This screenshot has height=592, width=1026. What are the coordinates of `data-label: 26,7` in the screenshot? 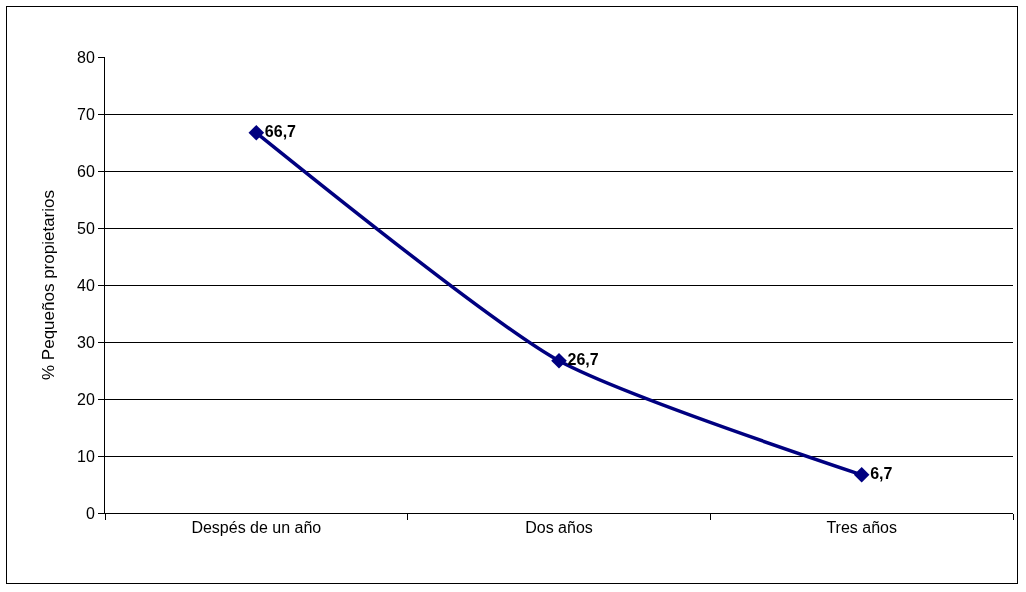 It's located at (583, 359).